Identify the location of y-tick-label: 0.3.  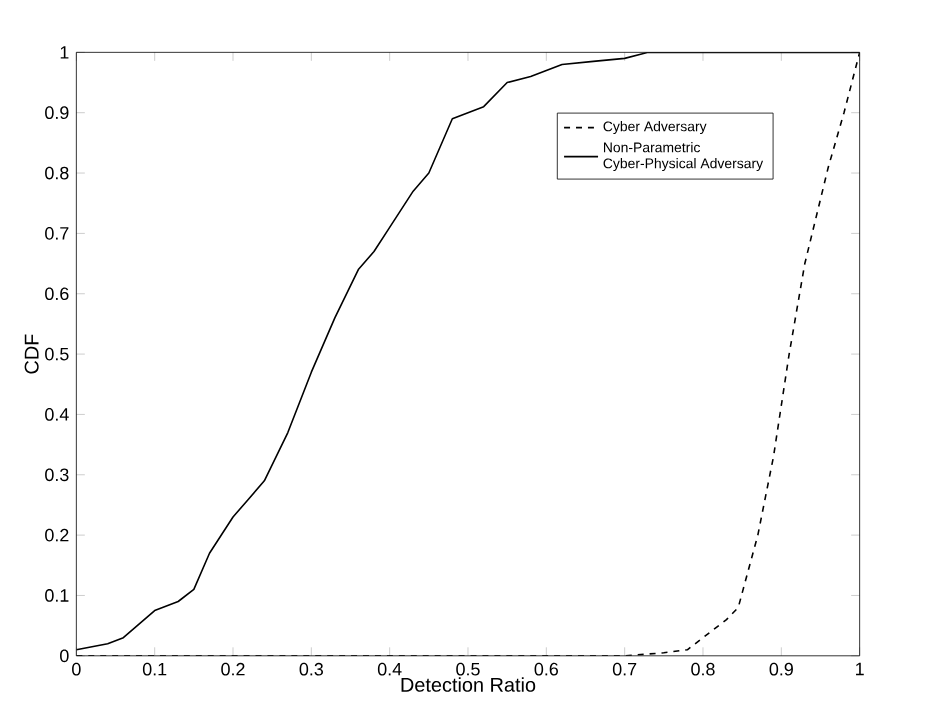
(57, 475).